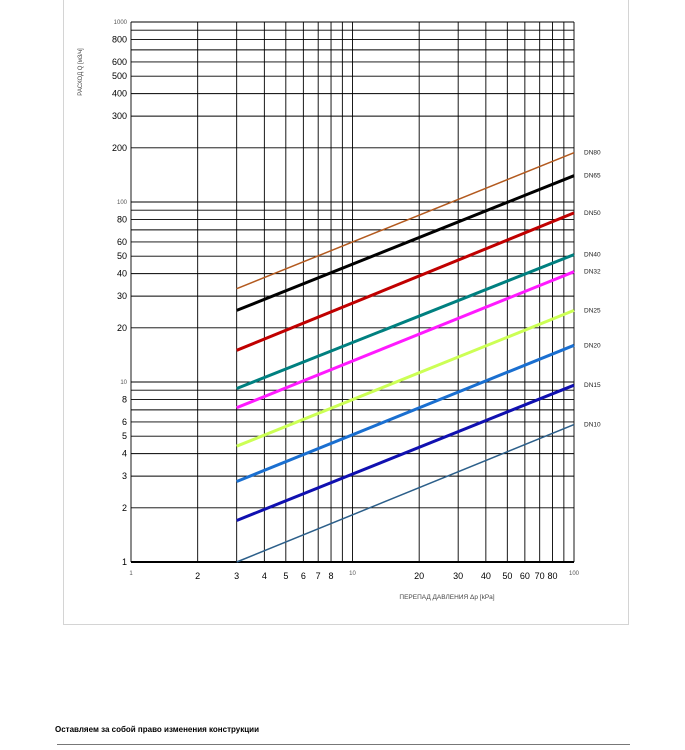 This screenshot has width=685, height=750. Describe the element at coordinates (122, 296) in the screenshot. I see `y-tick-label: 30` at that location.